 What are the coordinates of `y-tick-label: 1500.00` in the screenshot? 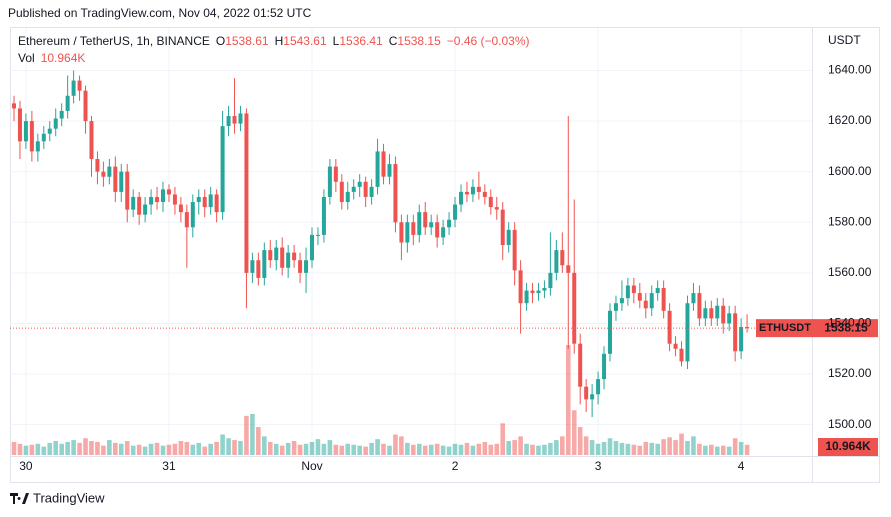 It's located at (850, 424).